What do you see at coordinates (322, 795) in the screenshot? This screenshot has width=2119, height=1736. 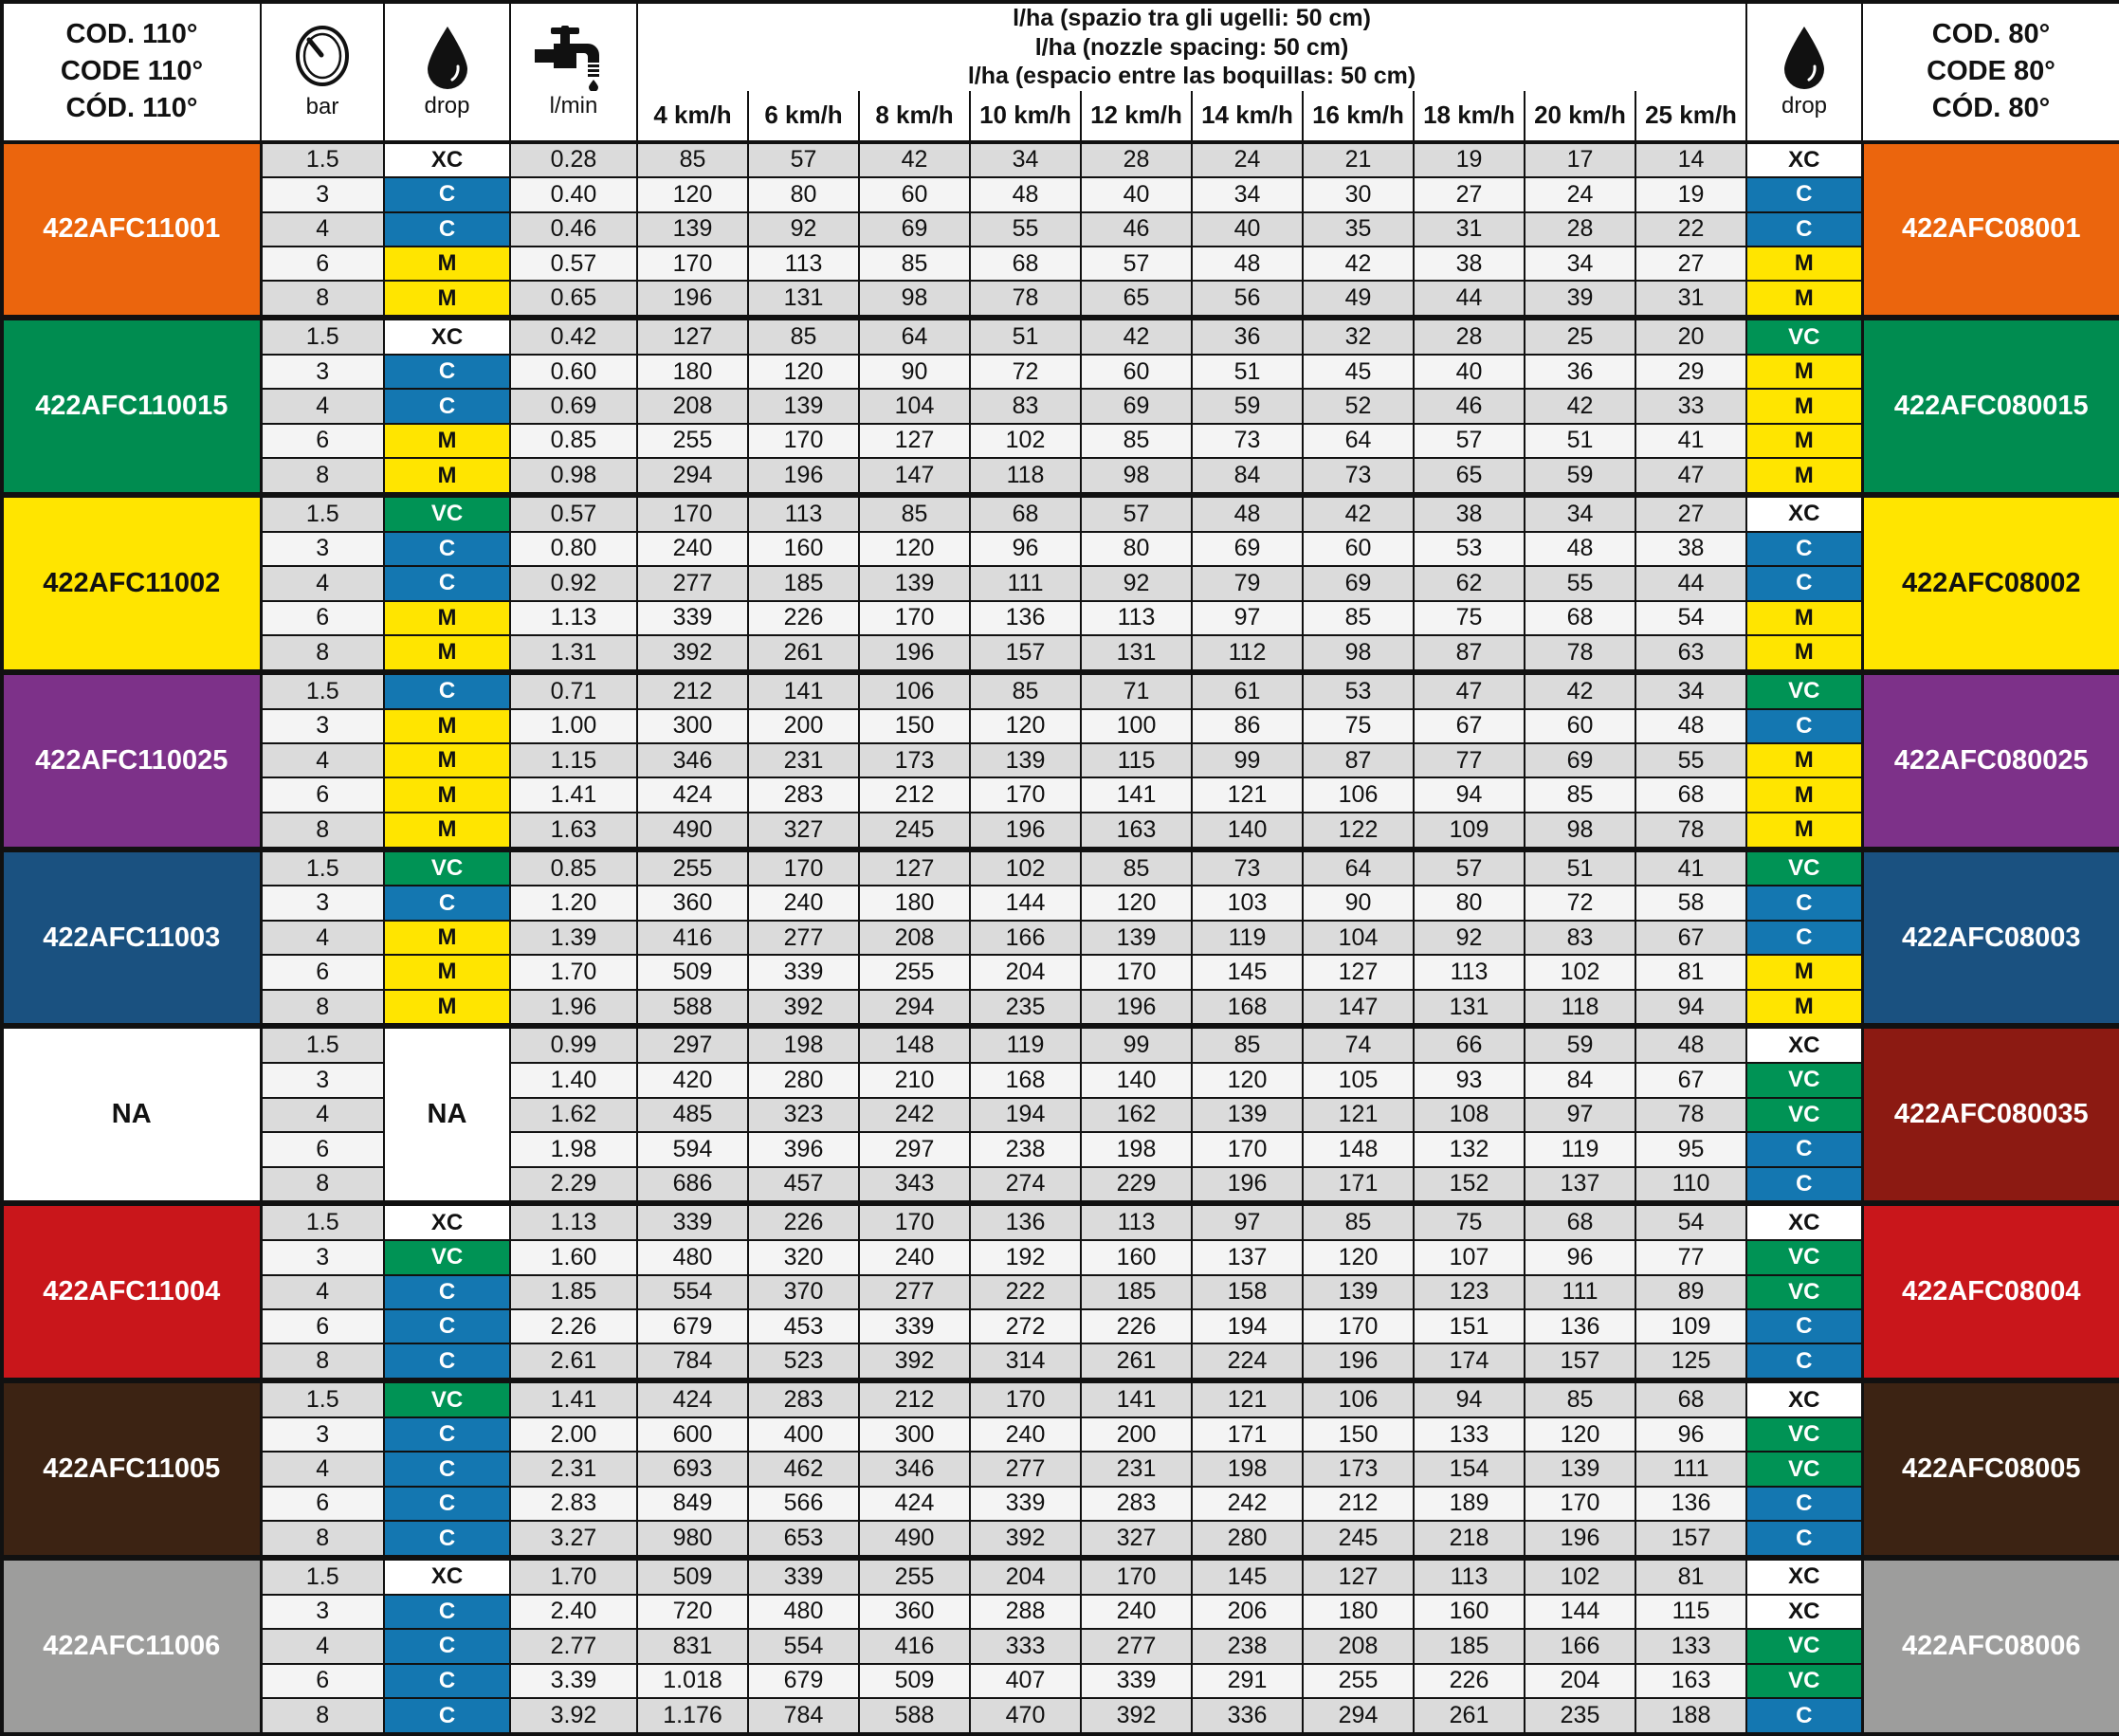 I see `pressure-cell: 6` at bounding box center [322, 795].